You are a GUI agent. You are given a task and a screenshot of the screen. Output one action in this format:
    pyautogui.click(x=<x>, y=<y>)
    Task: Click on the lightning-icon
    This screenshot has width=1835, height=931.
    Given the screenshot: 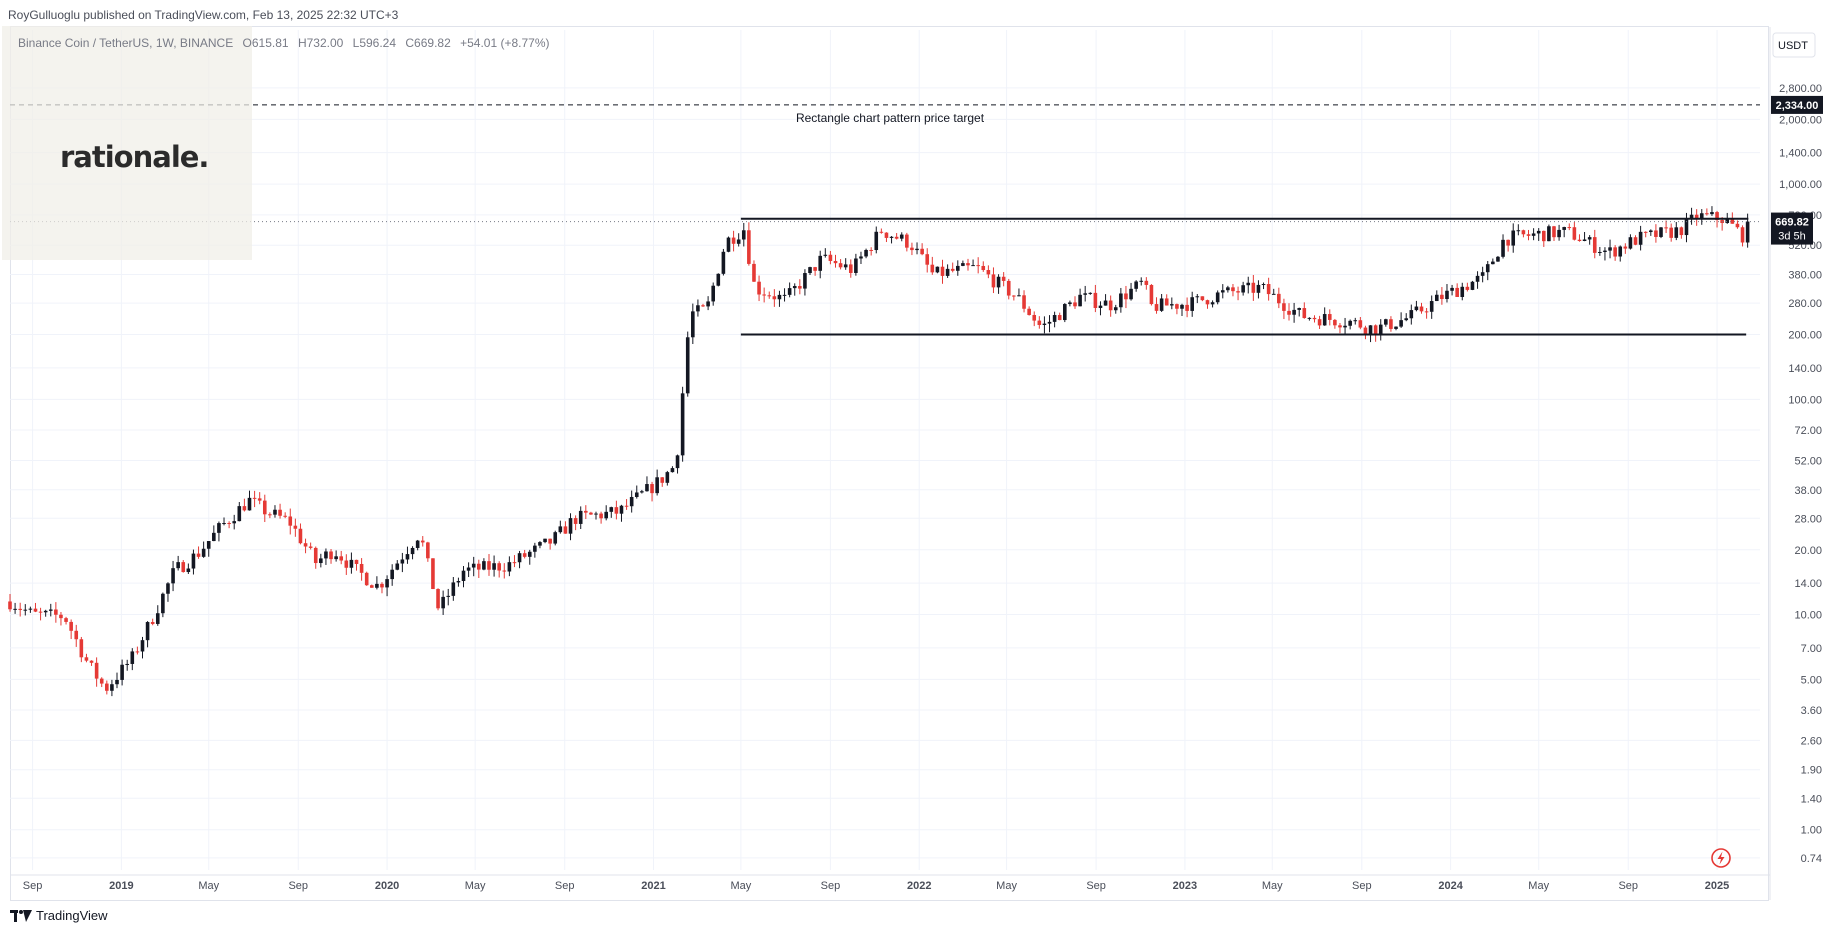 What is the action you would take?
    pyautogui.click(x=1721, y=858)
    